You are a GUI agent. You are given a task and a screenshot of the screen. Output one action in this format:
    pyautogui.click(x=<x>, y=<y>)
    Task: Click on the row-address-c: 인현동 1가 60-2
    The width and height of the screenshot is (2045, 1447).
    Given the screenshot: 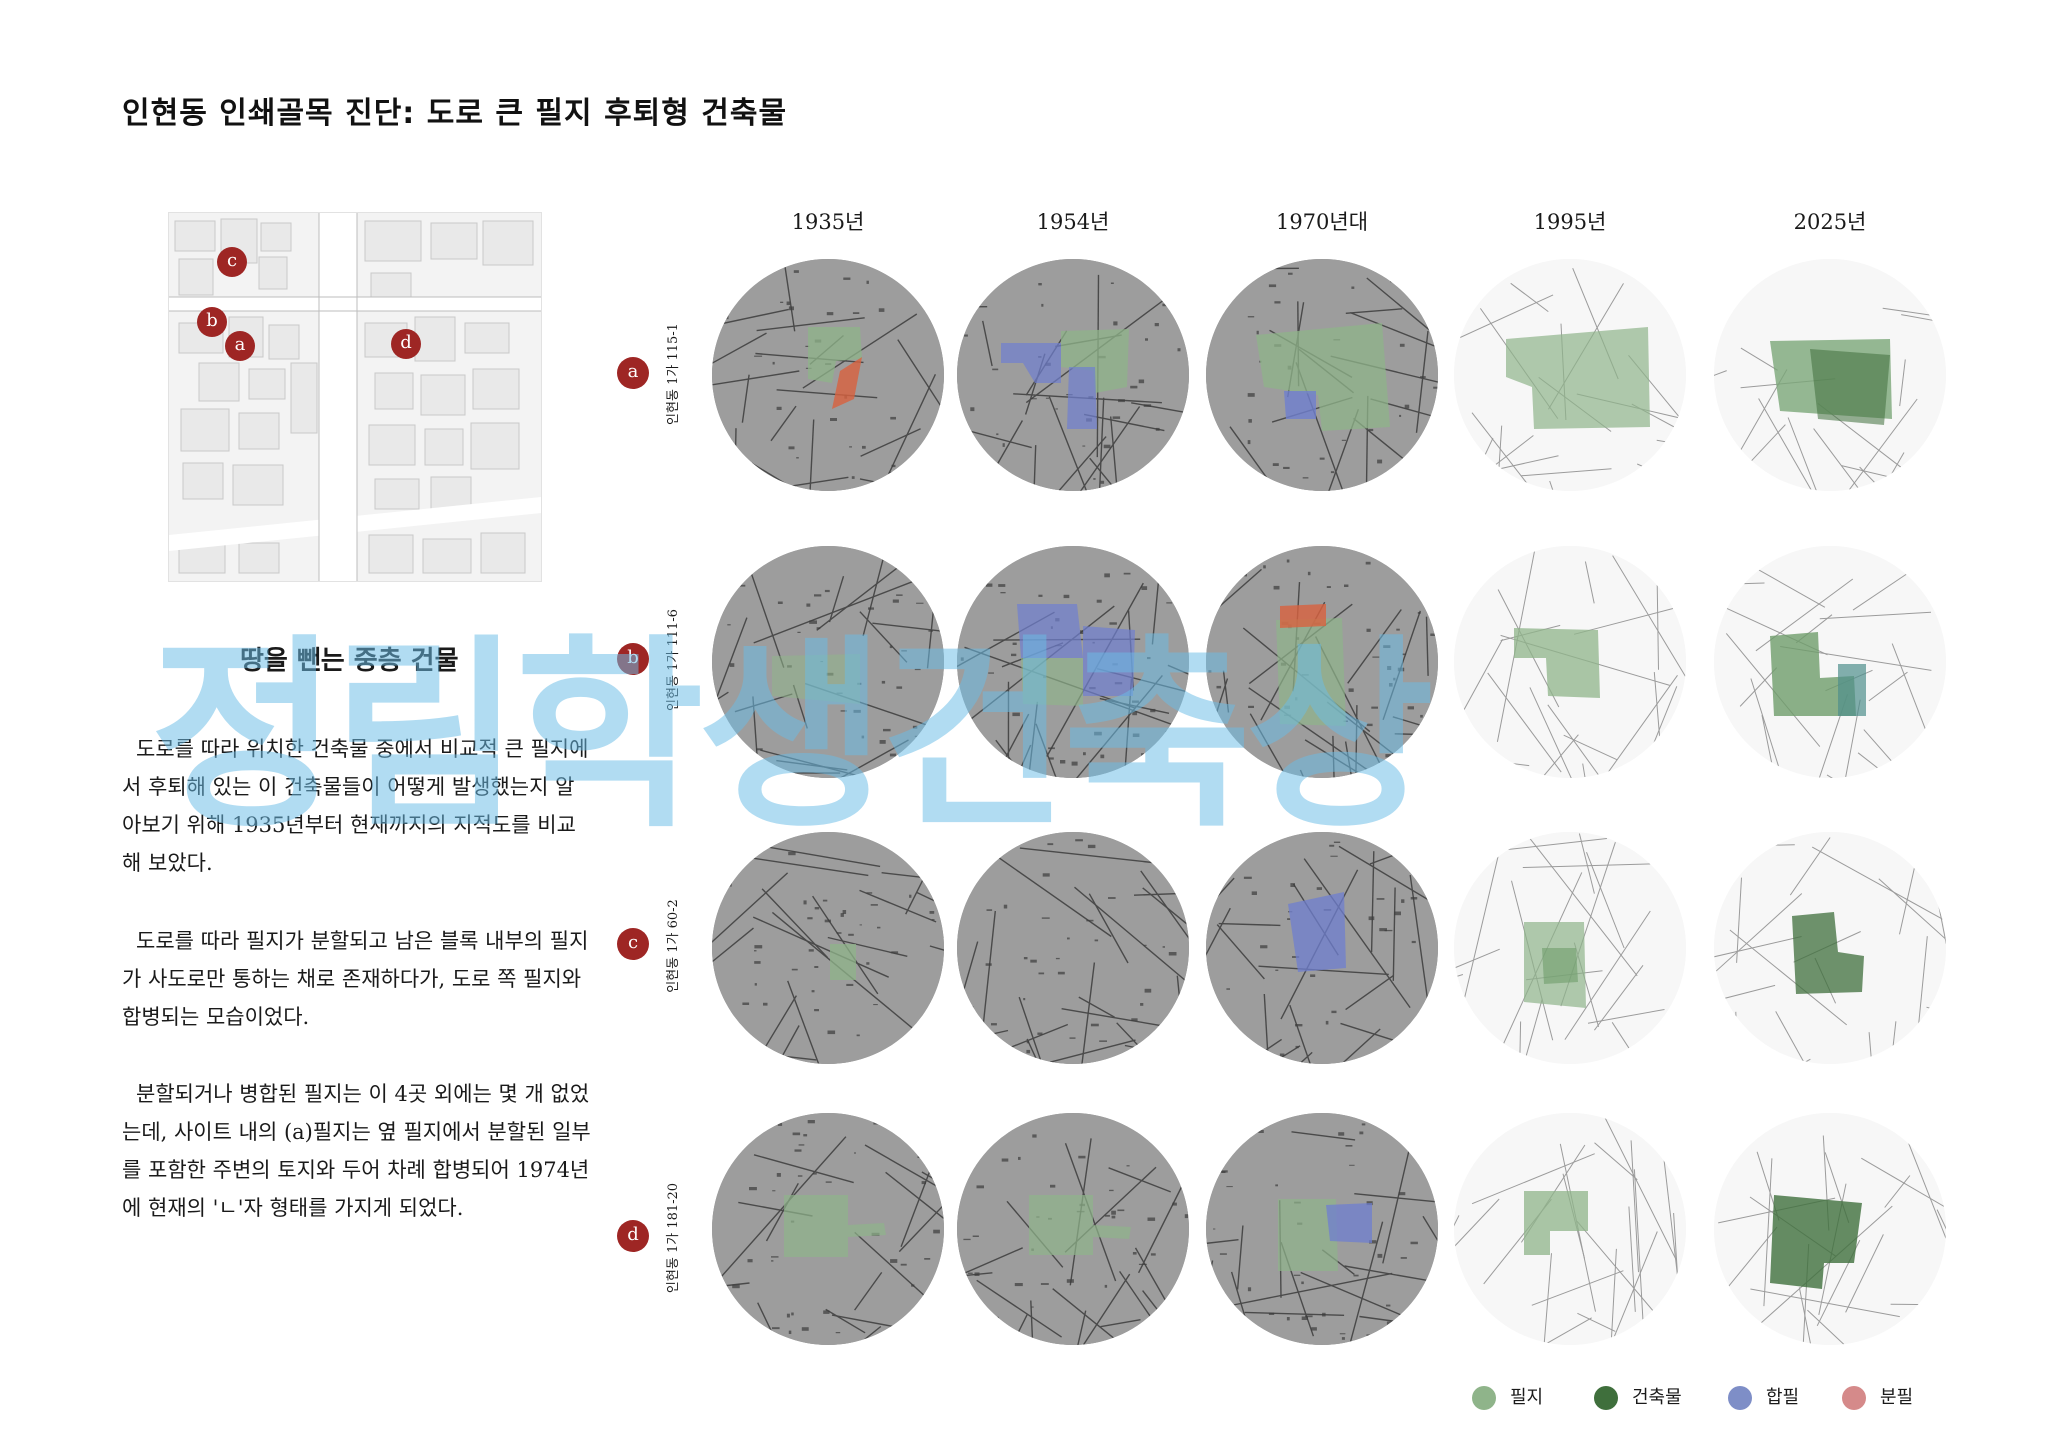 What is the action you would take?
    pyautogui.click(x=673, y=946)
    